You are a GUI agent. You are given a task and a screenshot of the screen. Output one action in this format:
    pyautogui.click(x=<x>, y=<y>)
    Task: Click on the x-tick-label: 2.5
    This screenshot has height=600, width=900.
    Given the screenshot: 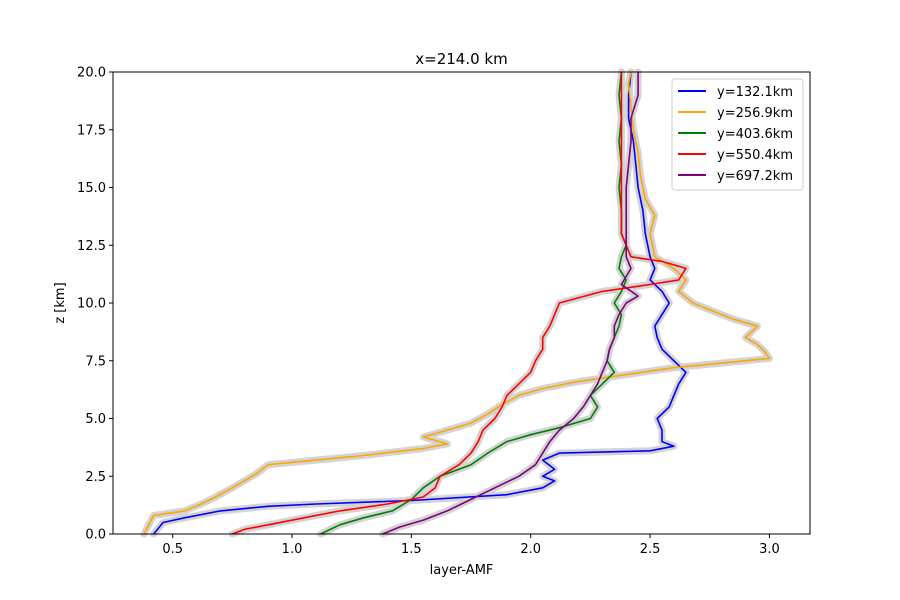 What is the action you would take?
    pyautogui.click(x=650, y=549)
    